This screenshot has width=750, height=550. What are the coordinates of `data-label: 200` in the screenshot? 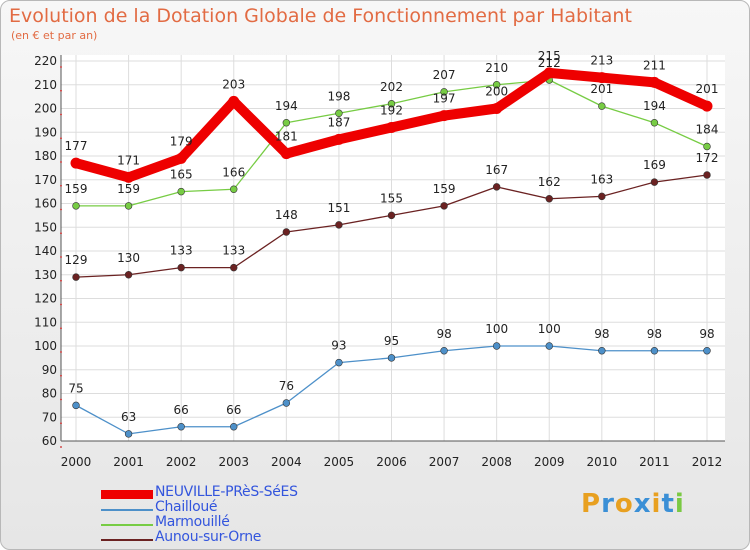 It's located at (496, 92).